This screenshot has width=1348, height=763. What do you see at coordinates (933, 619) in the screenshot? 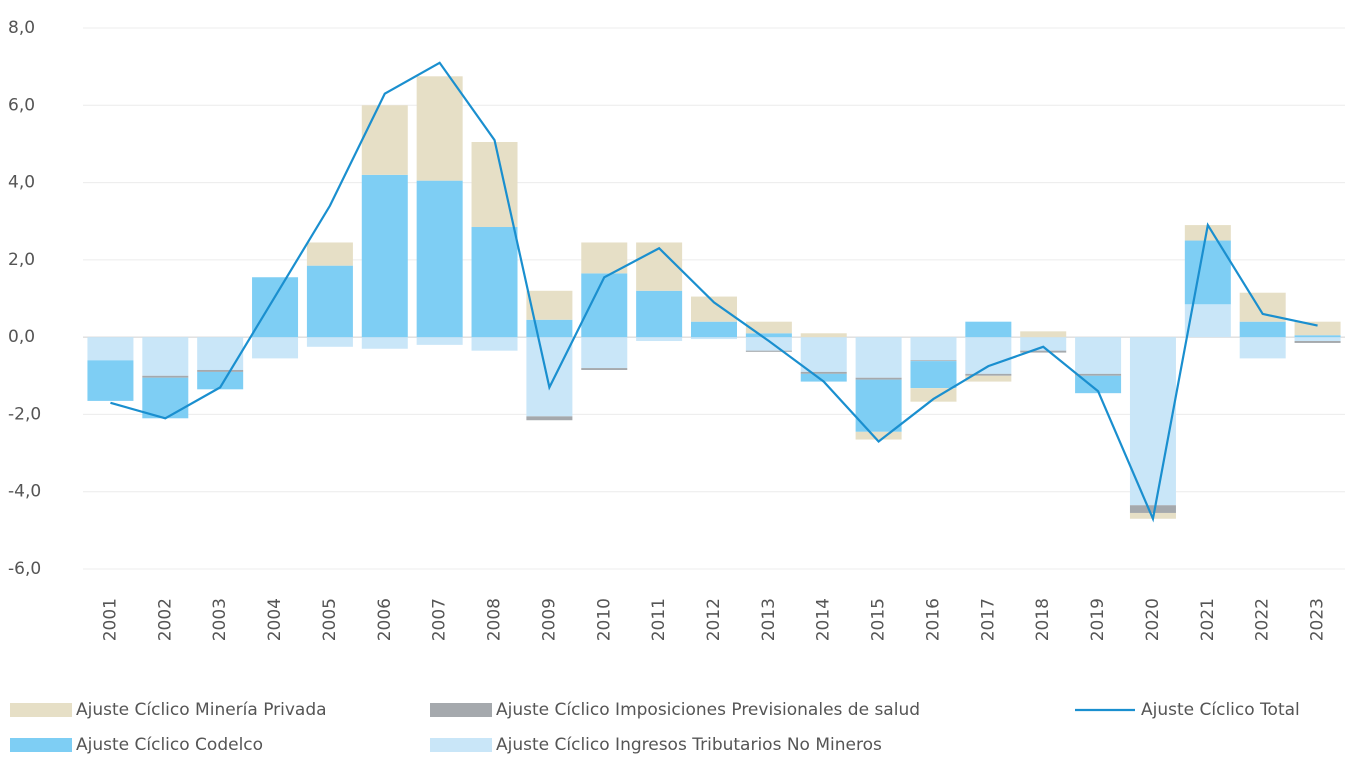
I see `x-tick-label: 2016` at bounding box center [933, 619].